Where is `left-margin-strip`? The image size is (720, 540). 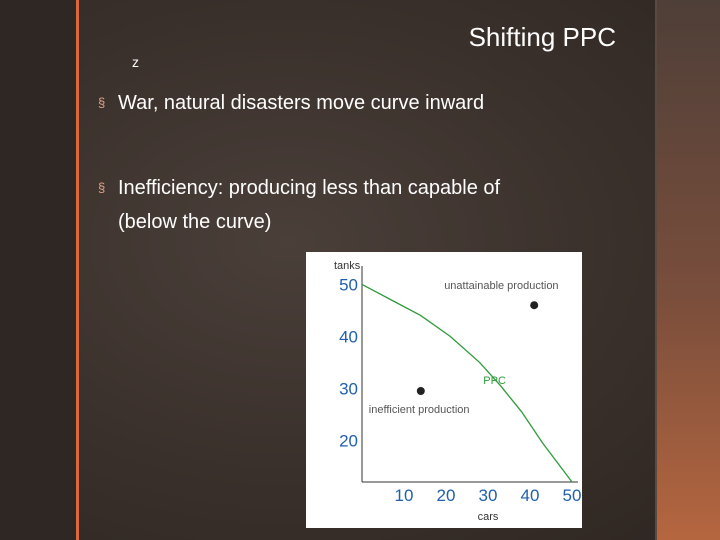 left-margin-strip is located at coordinates (38, 270).